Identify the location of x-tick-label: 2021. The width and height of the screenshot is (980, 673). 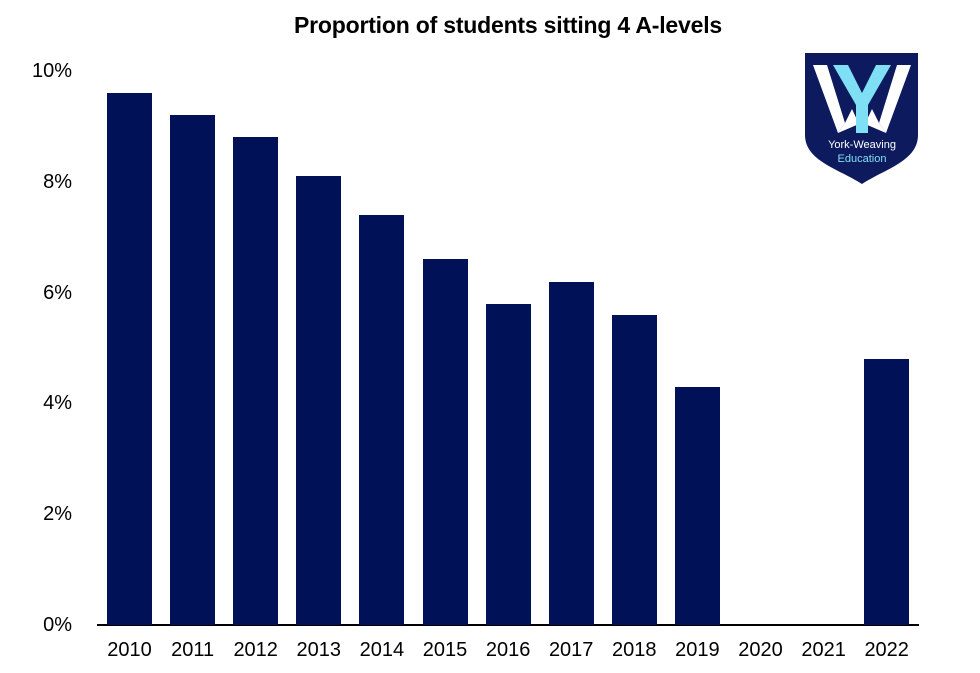
(823, 650).